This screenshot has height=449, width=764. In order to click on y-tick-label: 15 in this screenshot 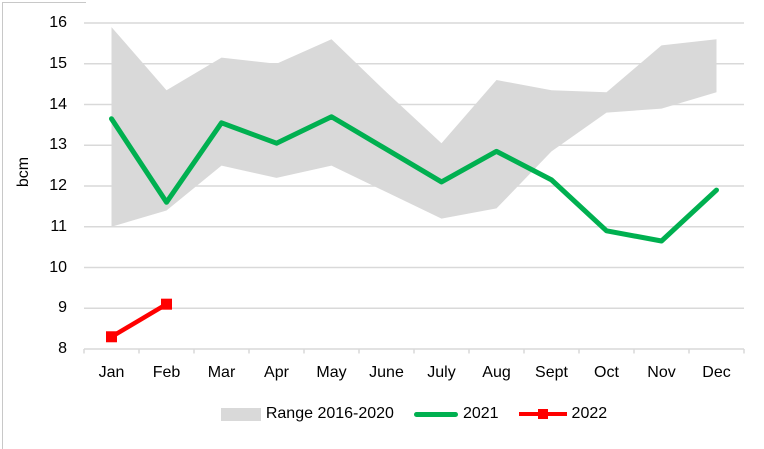, I will do `click(58, 63)`.